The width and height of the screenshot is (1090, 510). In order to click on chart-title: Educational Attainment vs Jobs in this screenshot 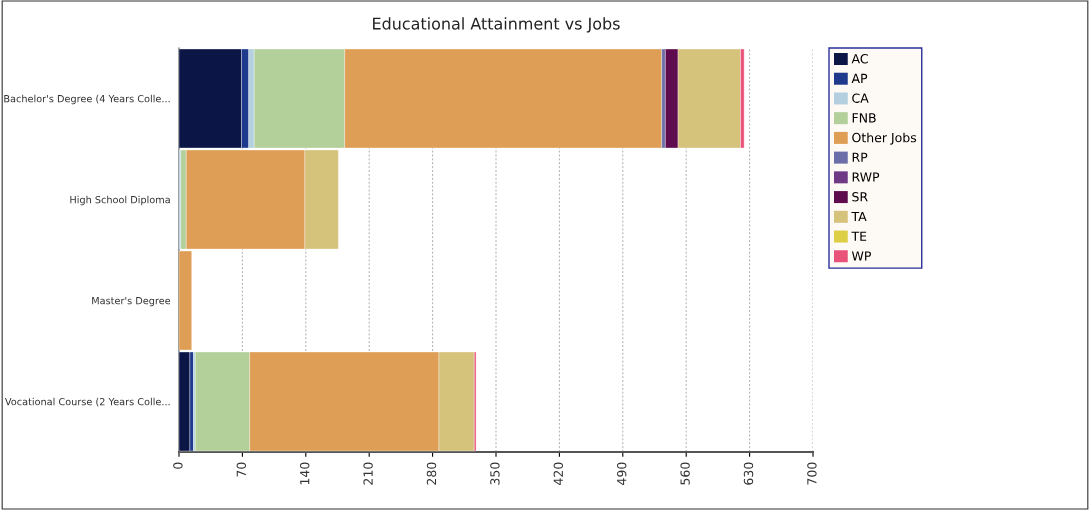, I will do `click(496, 25)`.